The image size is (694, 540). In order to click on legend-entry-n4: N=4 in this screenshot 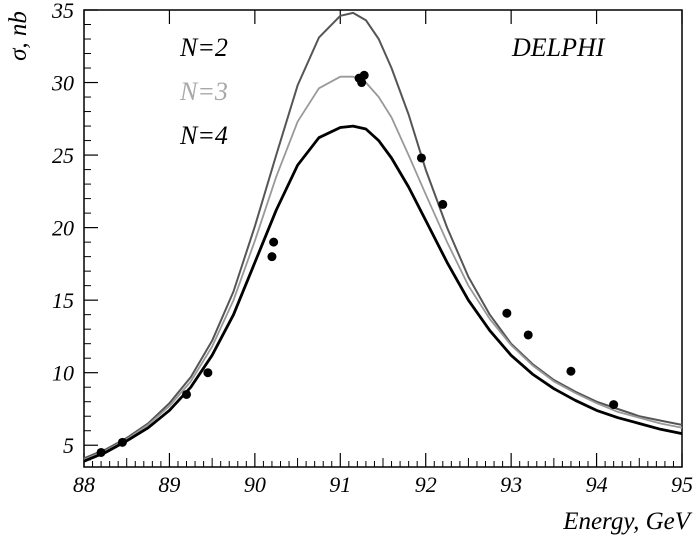, I will do `click(203, 135)`.